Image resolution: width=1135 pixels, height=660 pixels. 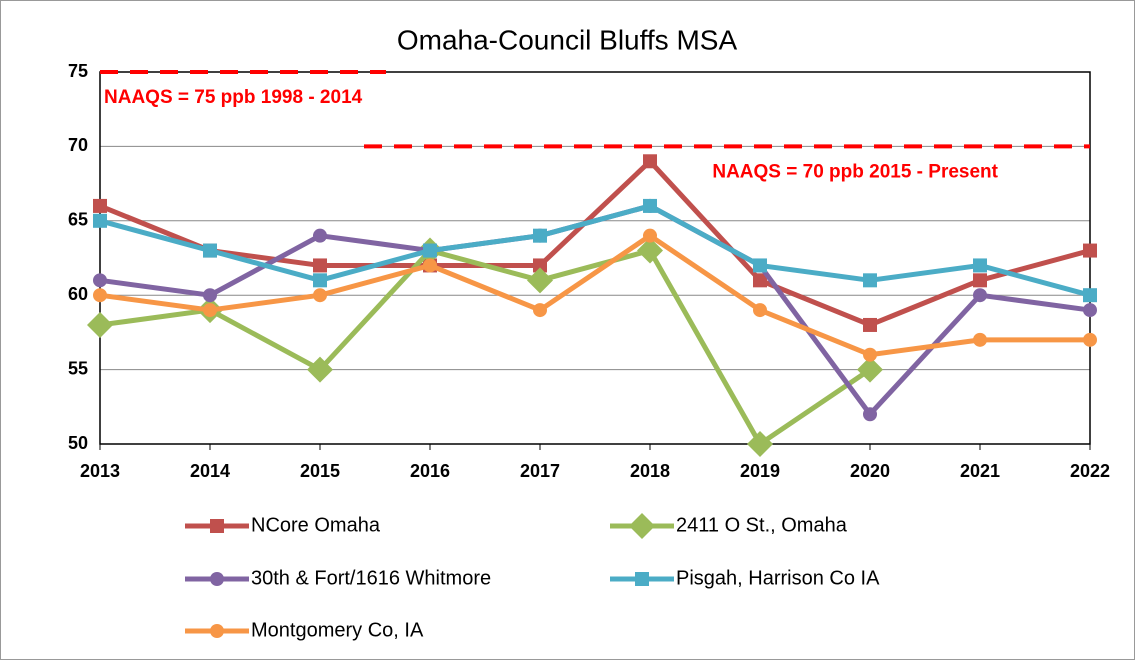 What do you see at coordinates (78, 220) in the screenshot?
I see `y-tick-label: 65` at bounding box center [78, 220].